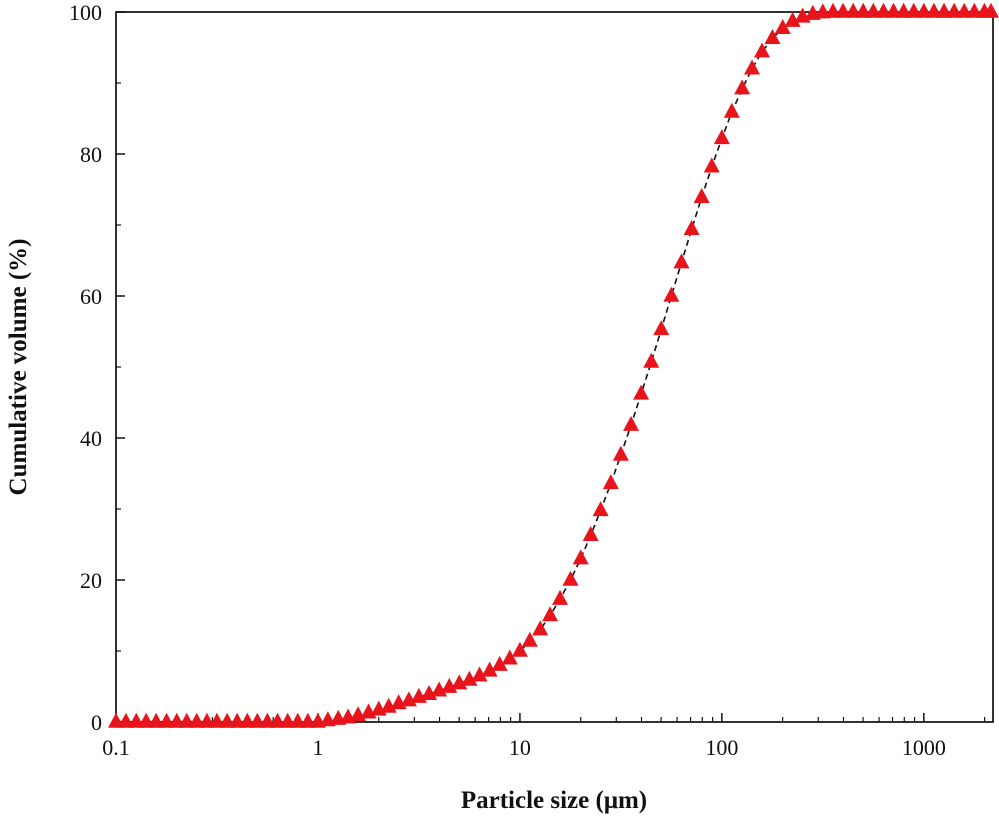 Image resolution: width=999 pixels, height=825 pixels. Describe the element at coordinates (91, 296) in the screenshot. I see `y-tick-label: 60` at that location.